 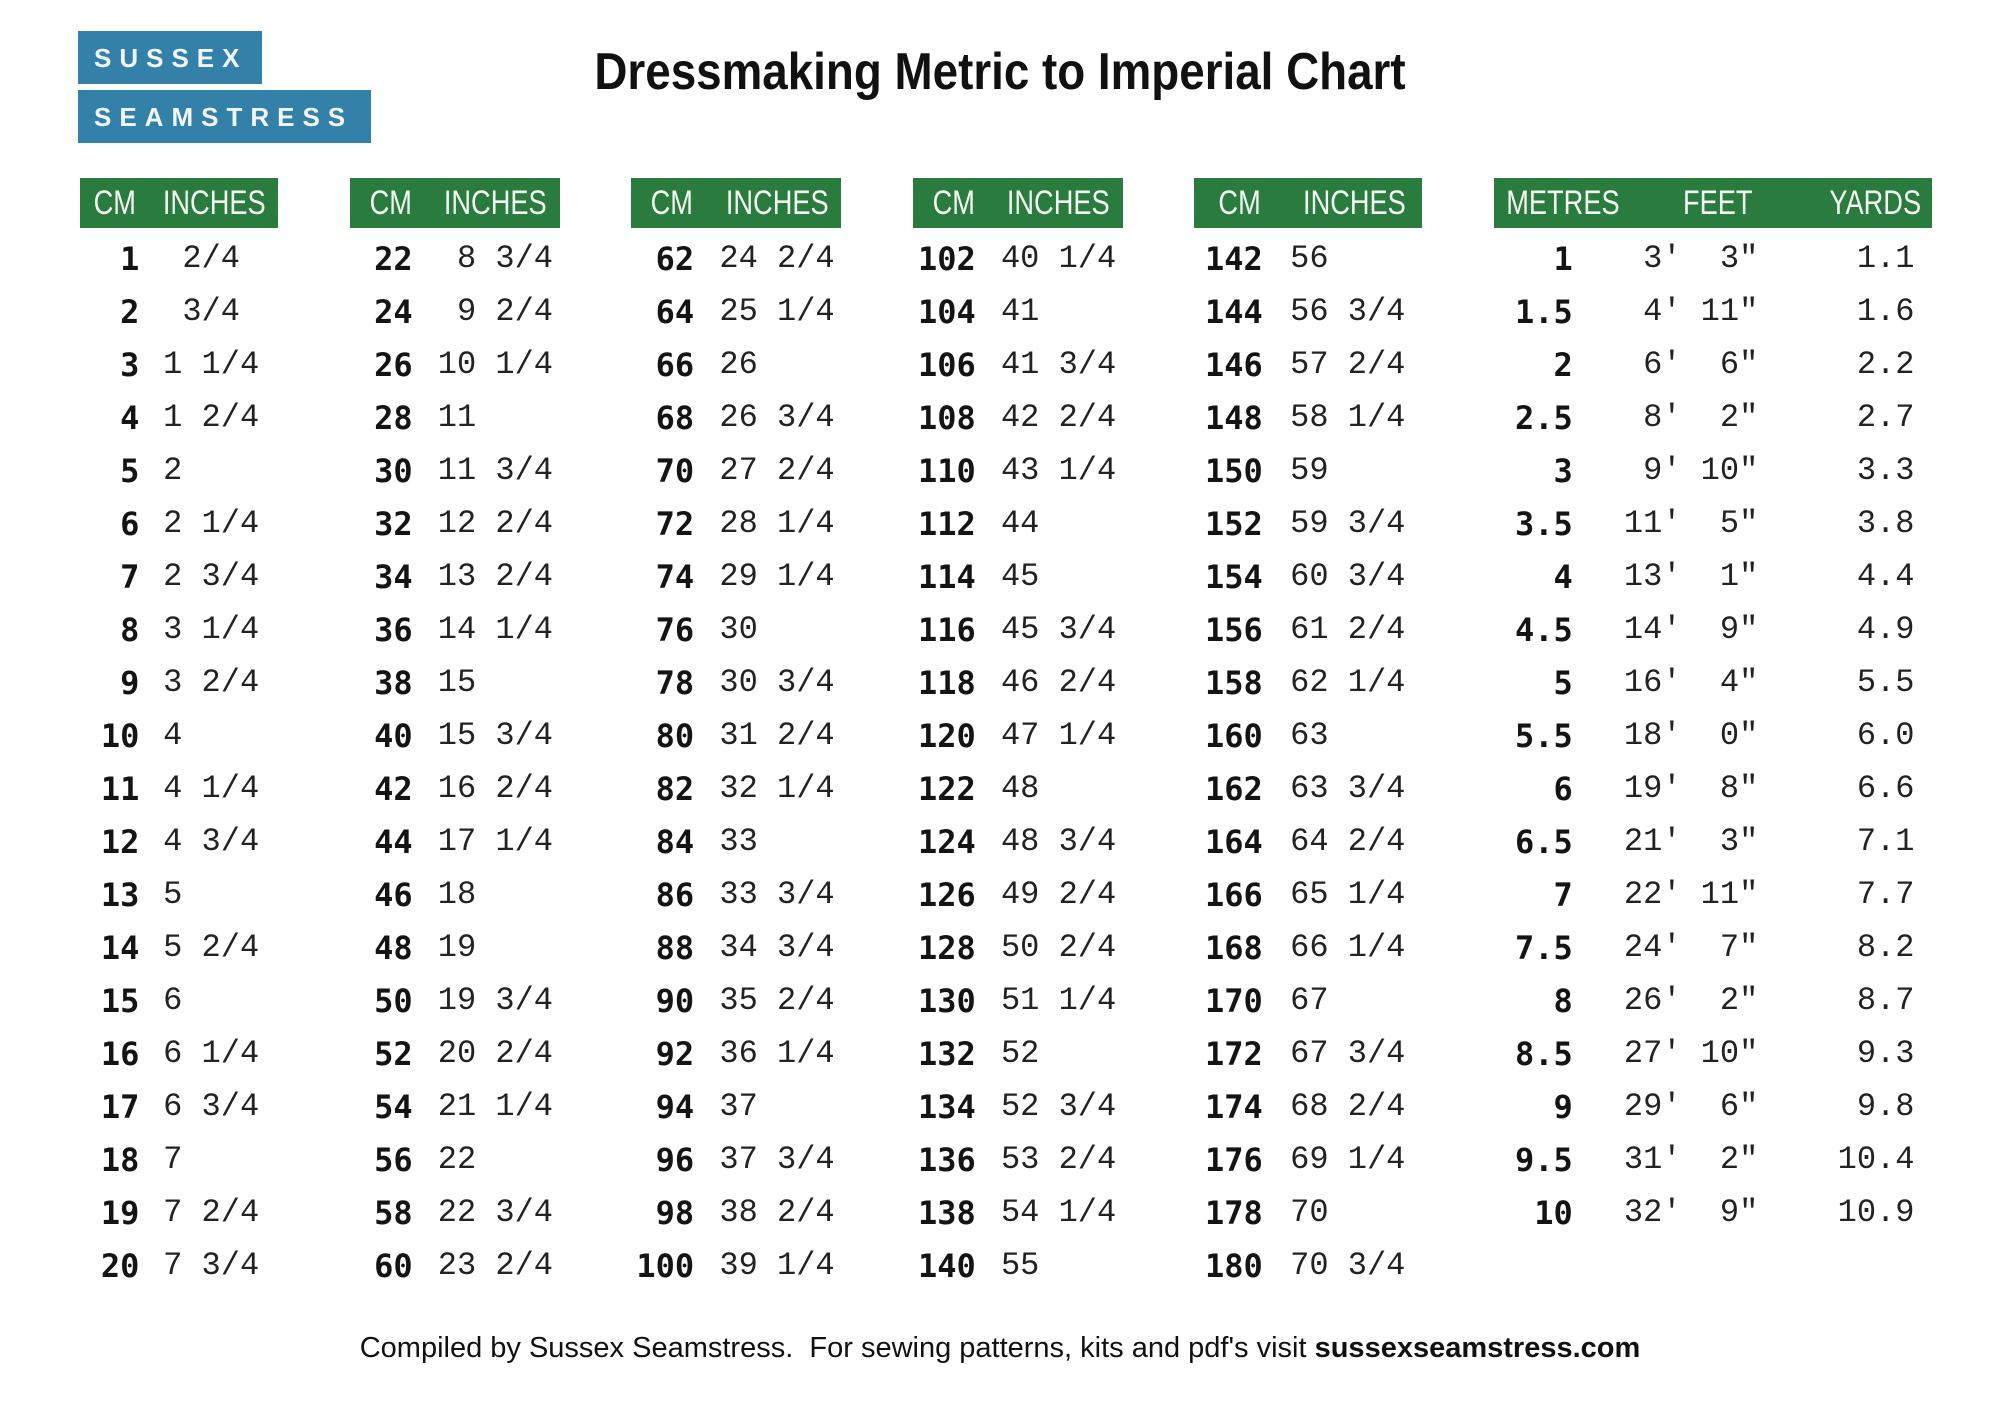 What do you see at coordinates (1233, 788) in the screenshot?
I see `cm-value: 162` at bounding box center [1233, 788].